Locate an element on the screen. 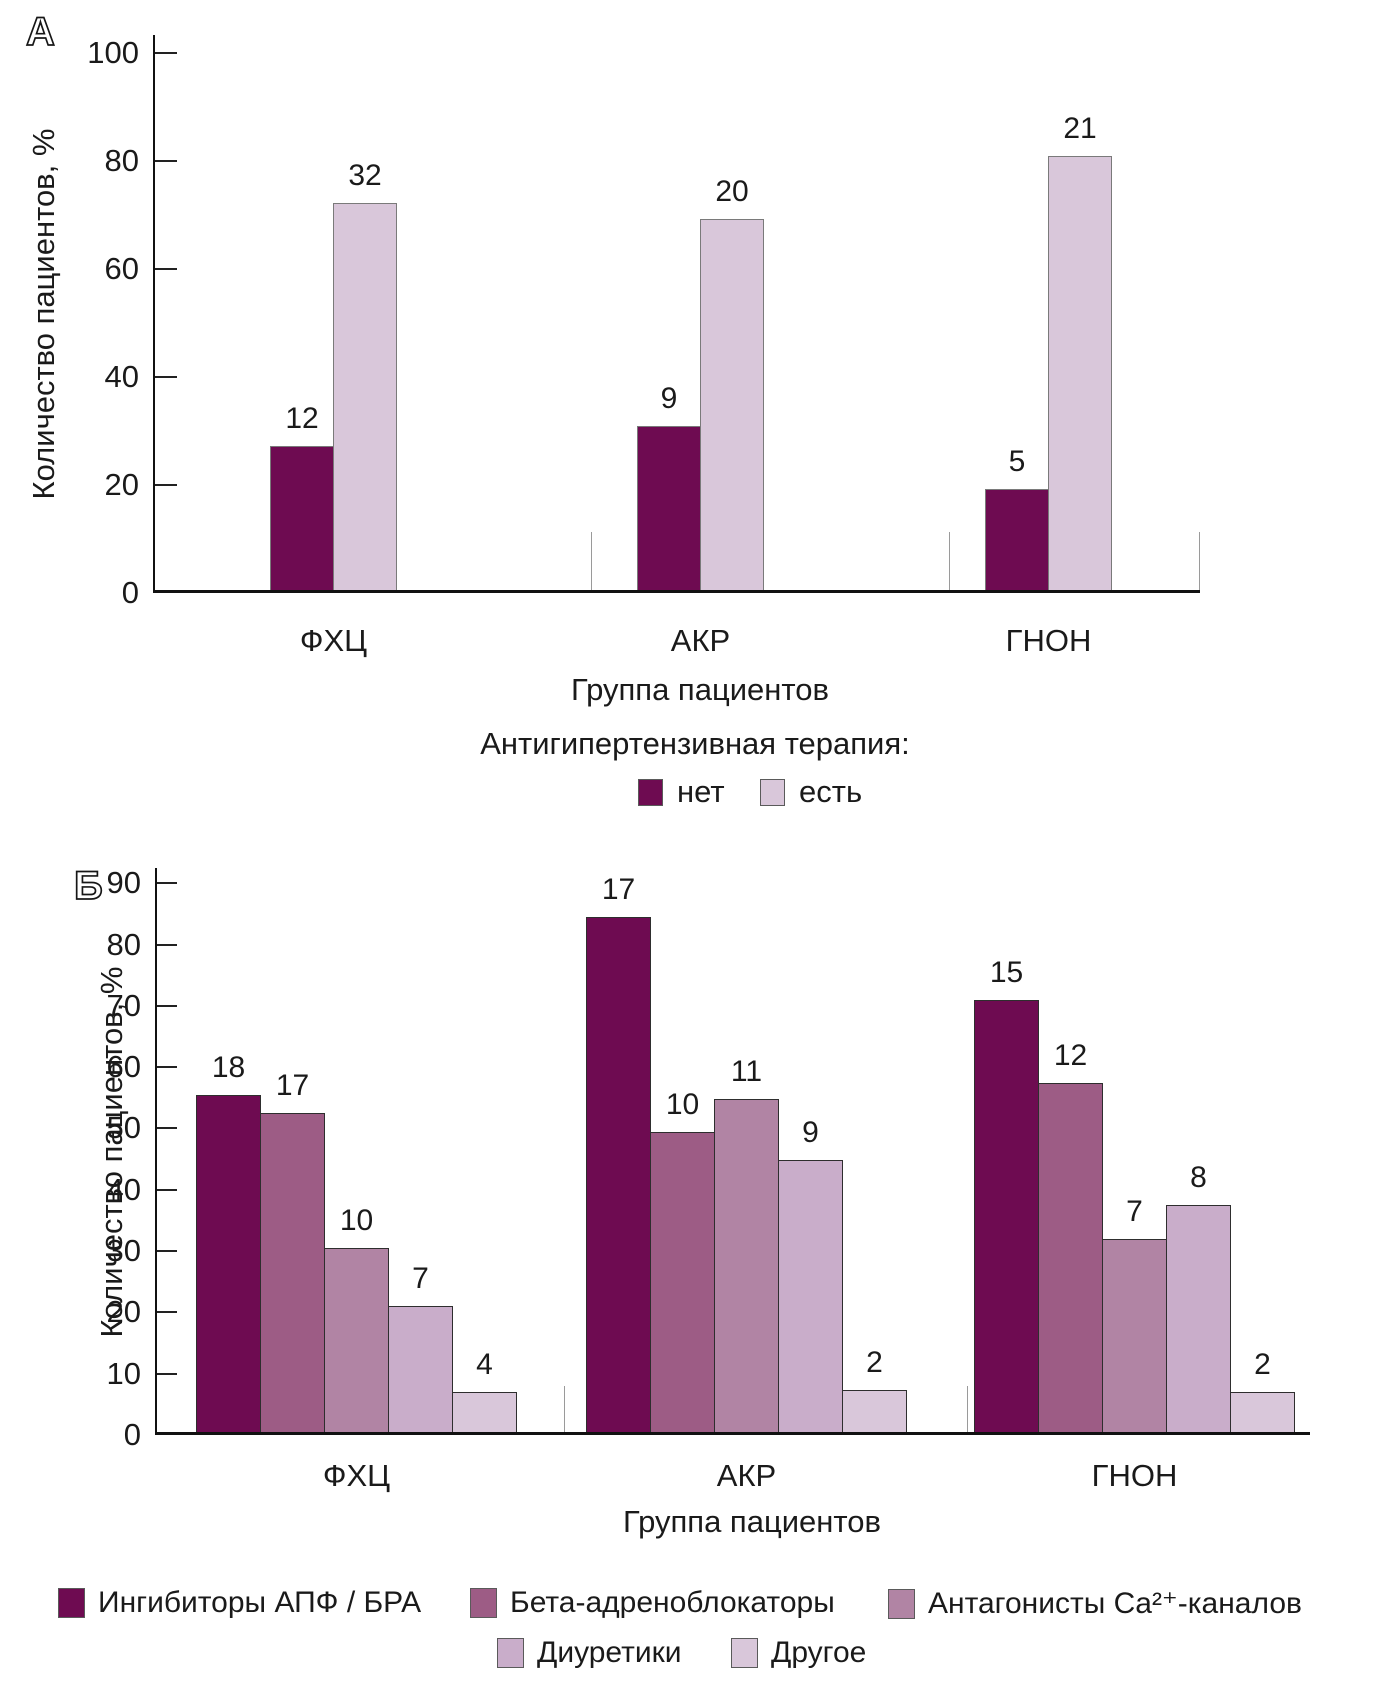 This screenshot has height=1701, width=1391. legend-item-est: есть is located at coordinates (811, 792).